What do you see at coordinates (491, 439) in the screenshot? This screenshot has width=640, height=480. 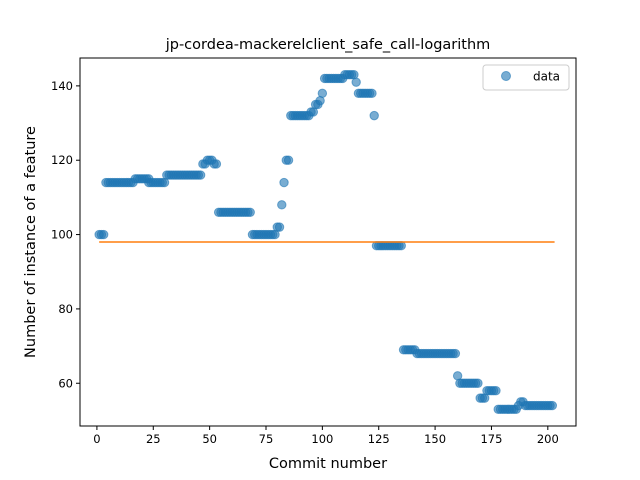 I see `x-tick-label: 175` at bounding box center [491, 439].